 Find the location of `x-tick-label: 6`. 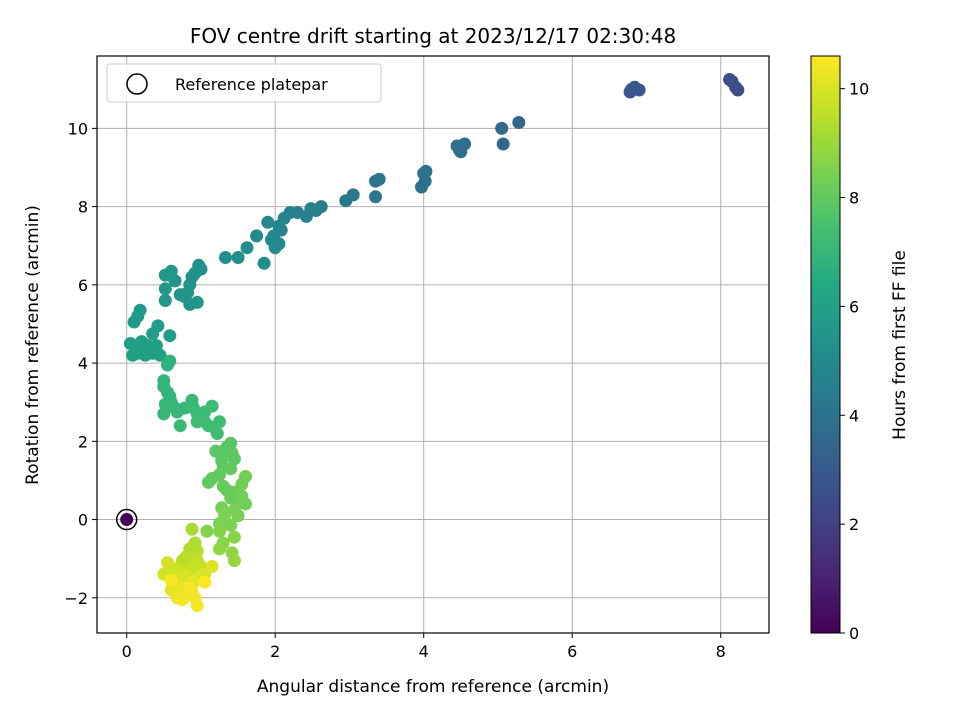

x-tick-label: 6 is located at coordinates (572, 651).